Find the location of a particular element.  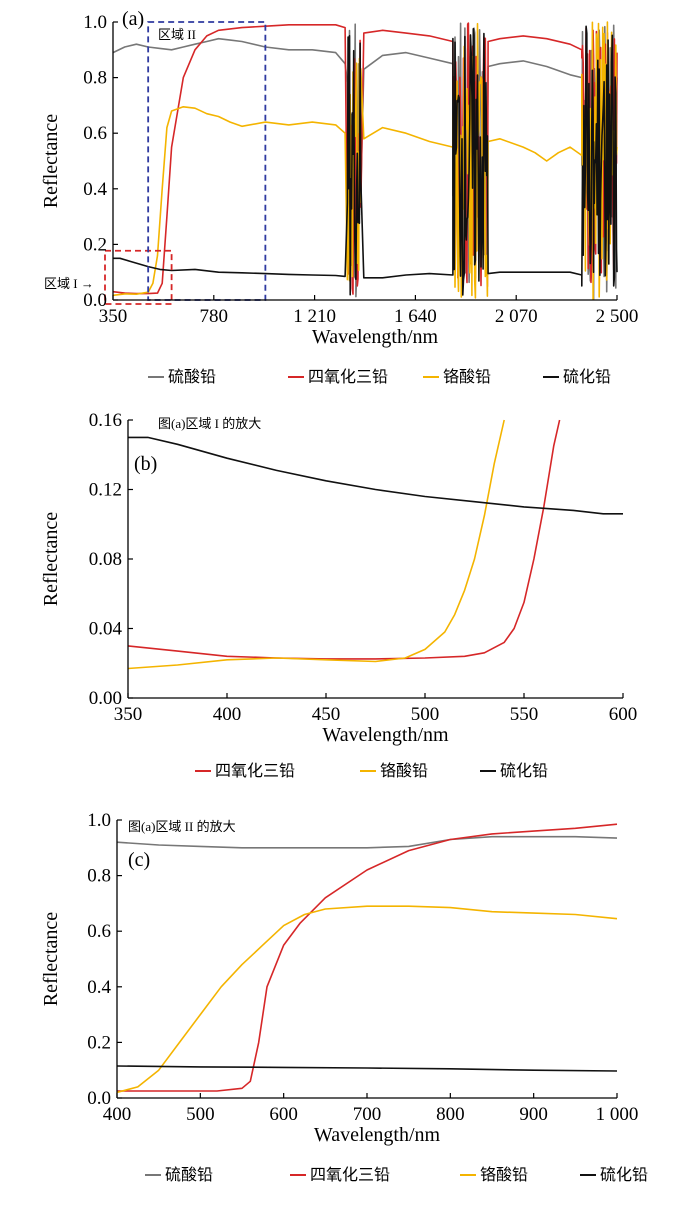

region-2-label: 区域 II is located at coordinates (177, 34).